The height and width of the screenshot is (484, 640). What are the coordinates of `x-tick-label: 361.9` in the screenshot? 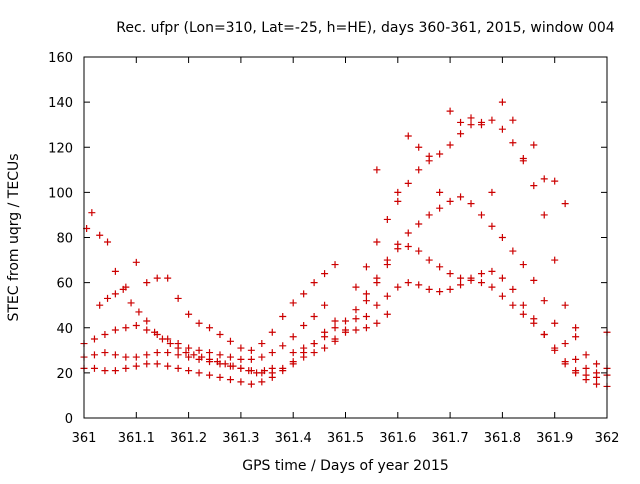 It's located at (554, 438).